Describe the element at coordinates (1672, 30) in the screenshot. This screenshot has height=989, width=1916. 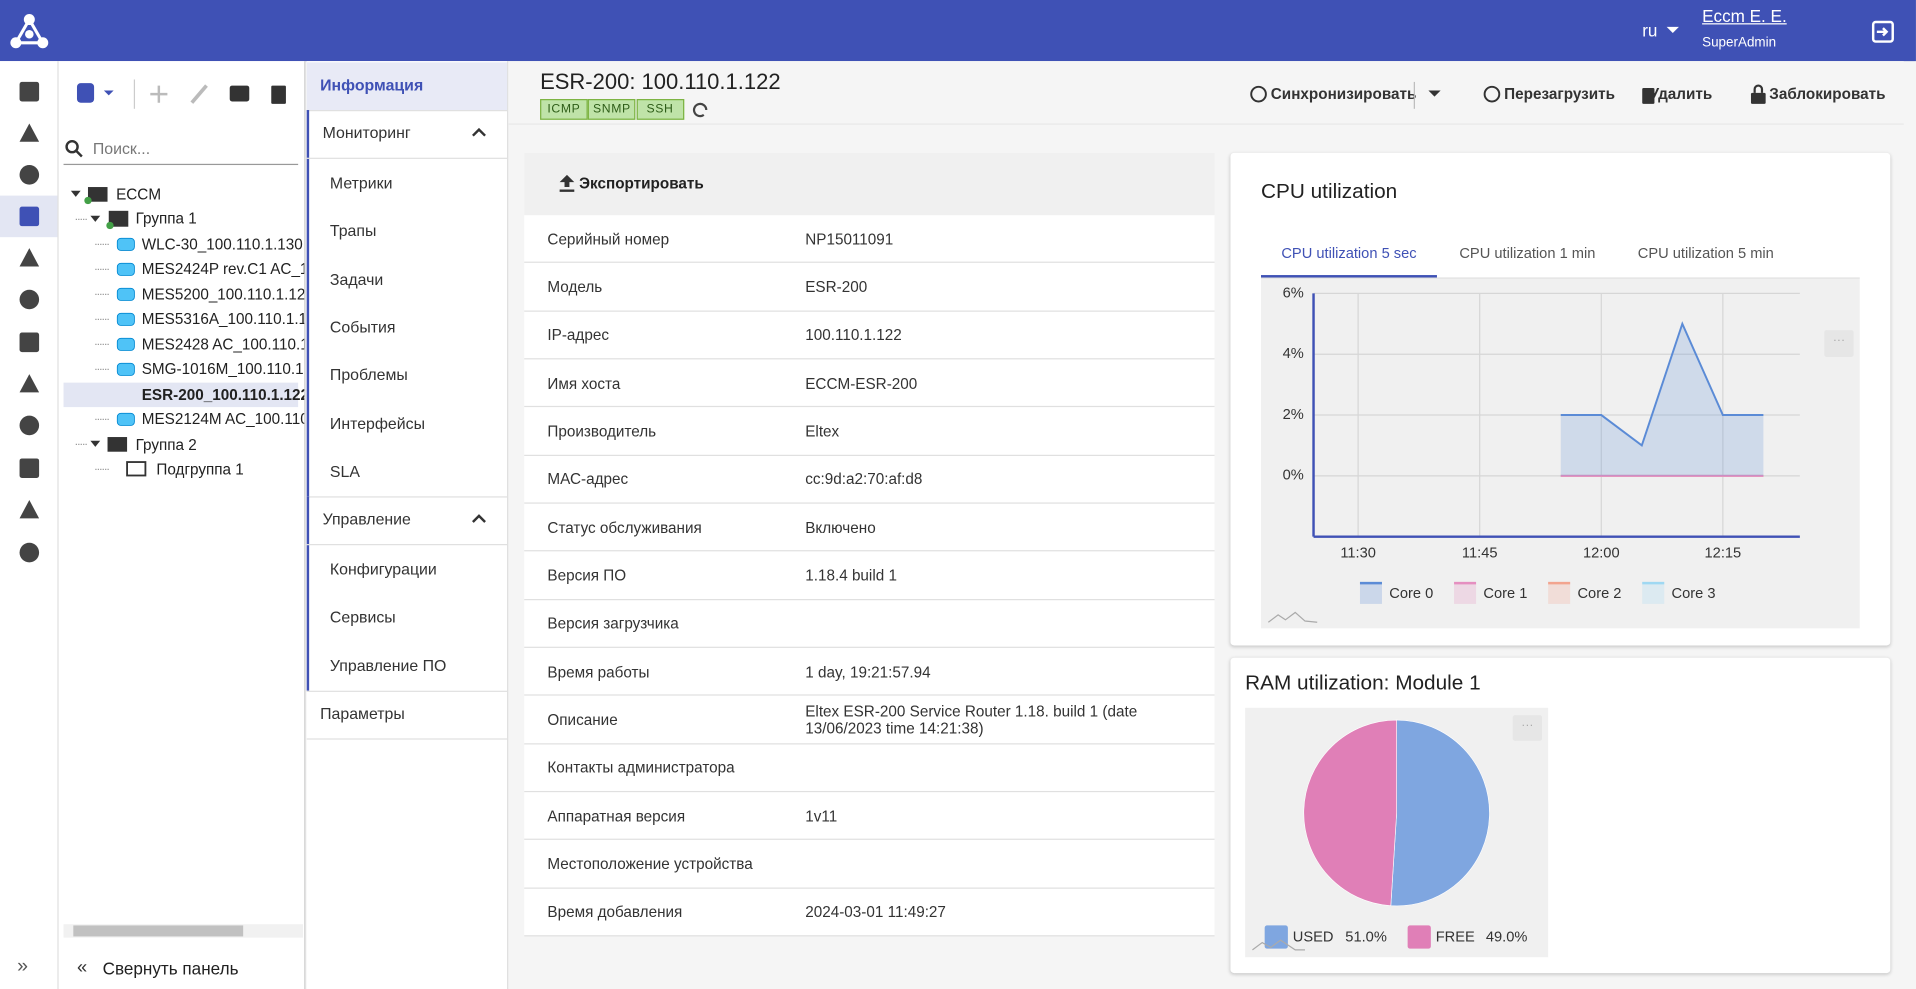
I see `language-caret` at that location.